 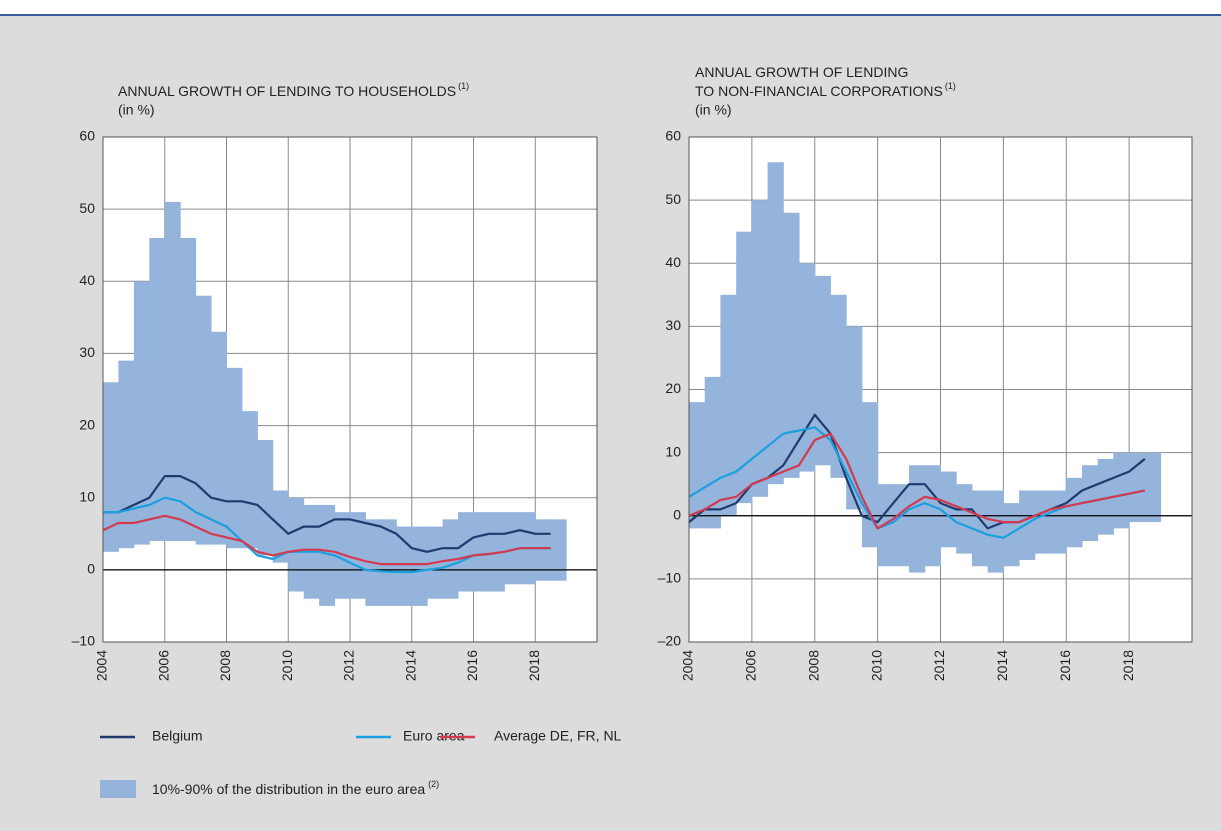 I want to click on x-tick-label: 2014, so click(x=410, y=665).